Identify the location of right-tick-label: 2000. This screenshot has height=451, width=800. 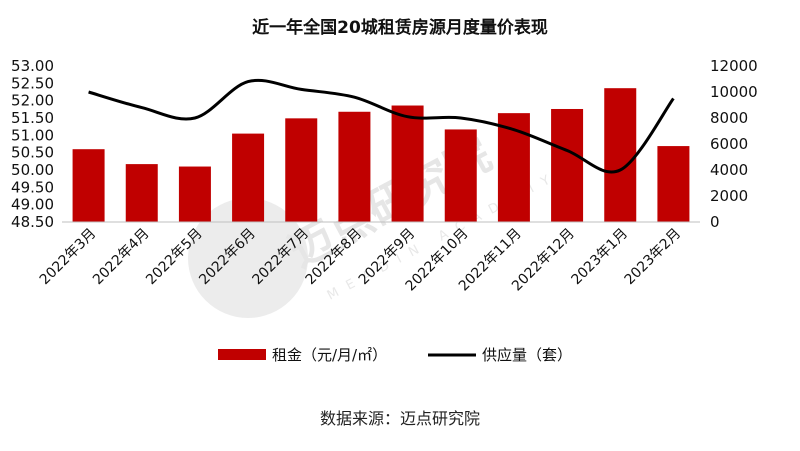
(729, 196).